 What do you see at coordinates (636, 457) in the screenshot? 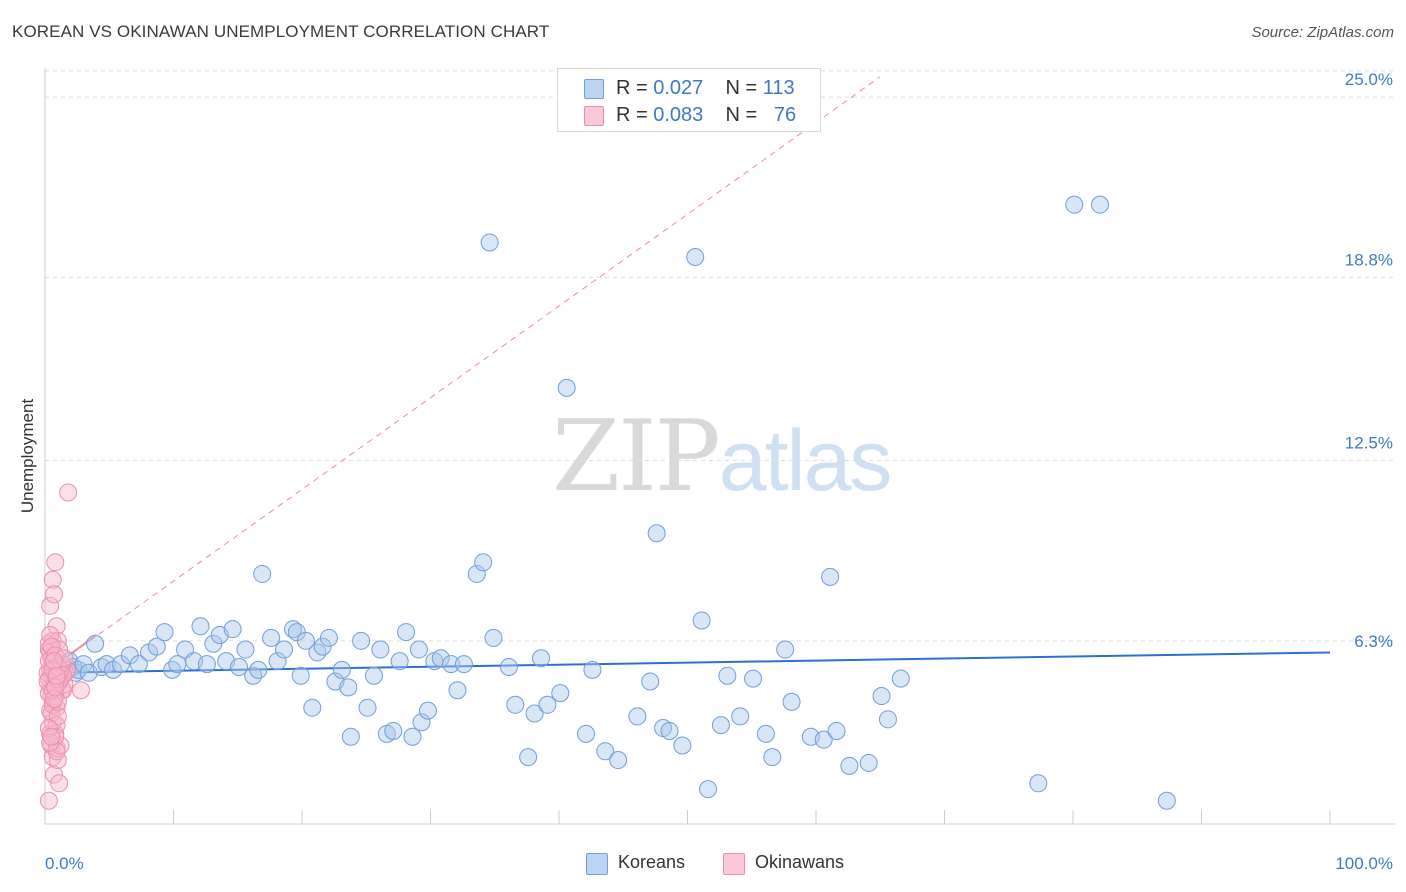
I see `watermark-zip: ZIP` at bounding box center [636, 457].